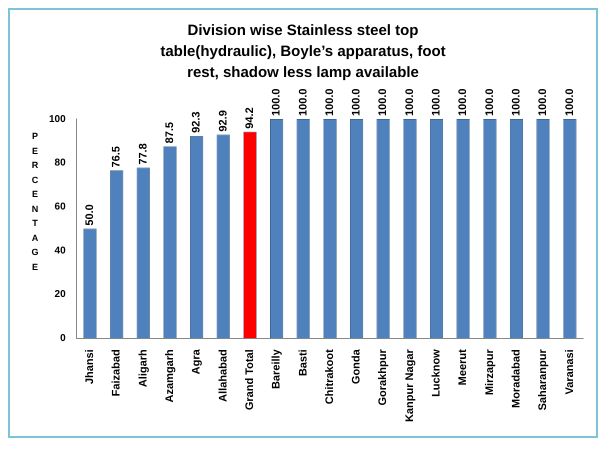  Describe the element at coordinates (250, 118) in the screenshot. I see `data-label: 94.2` at that location.